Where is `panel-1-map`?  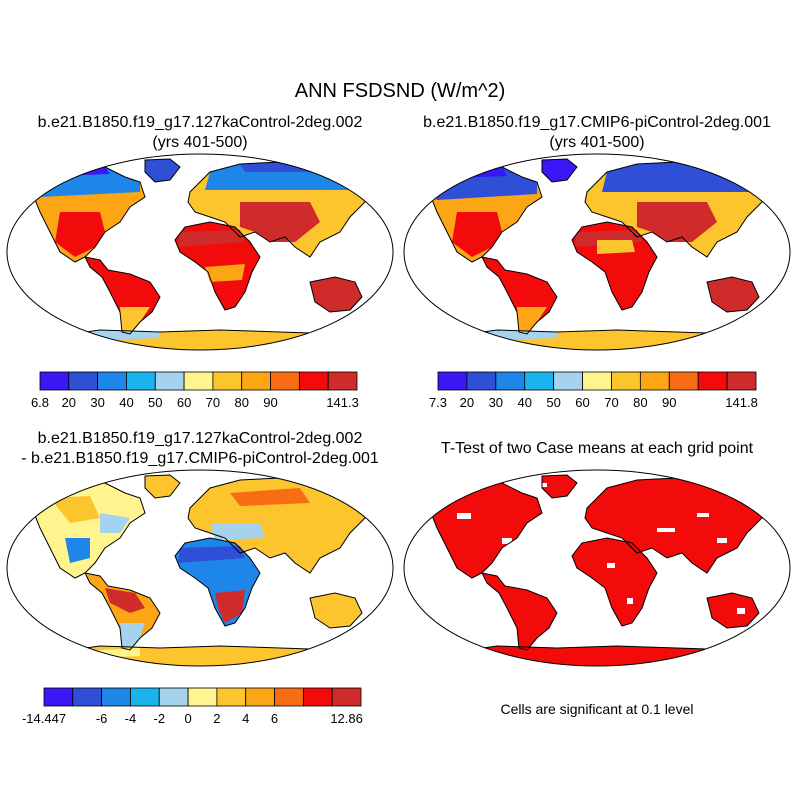 panel-1-map is located at coordinates (200, 252).